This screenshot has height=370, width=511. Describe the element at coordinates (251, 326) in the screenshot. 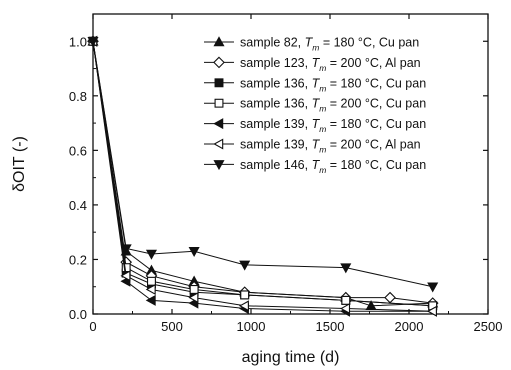

I see `x-tick-label: 1000` at that location.